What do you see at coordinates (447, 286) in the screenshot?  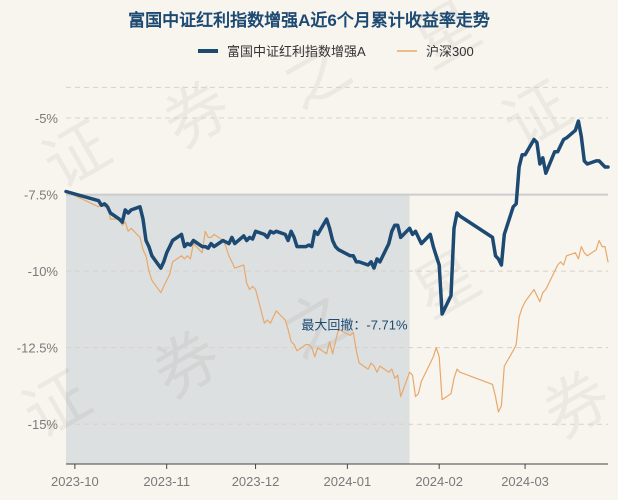 I see `watermark-glyph: 星` at bounding box center [447, 286].